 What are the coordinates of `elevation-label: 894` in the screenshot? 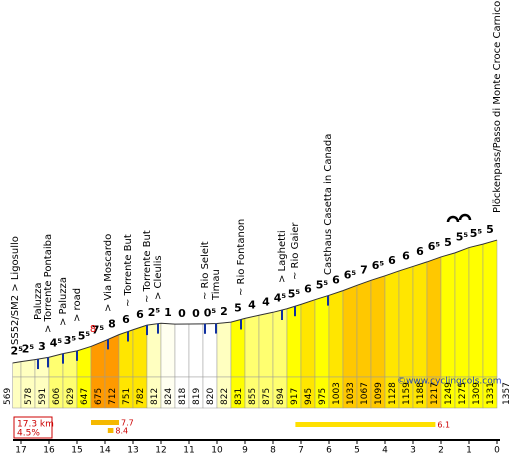 It's located at (281, 396).